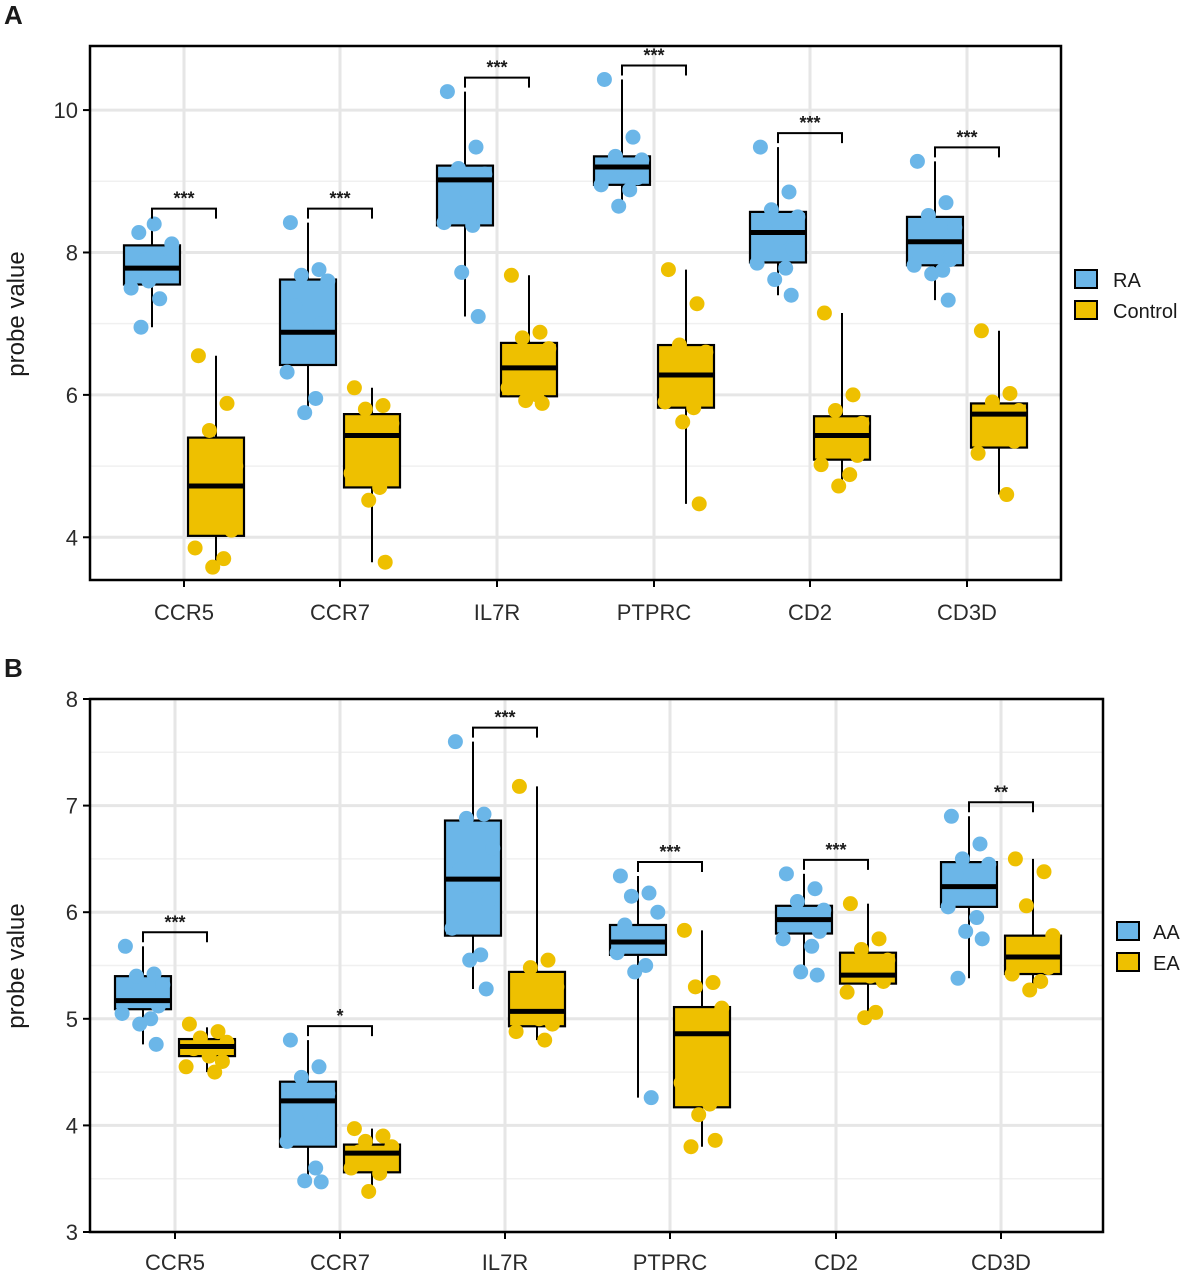 The width and height of the screenshot is (1182, 1271). What do you see at coordinates (16, 965) in the screenshot?
I see `panel-b-y-axis-label: probe value` at bounding box center [16, 965].